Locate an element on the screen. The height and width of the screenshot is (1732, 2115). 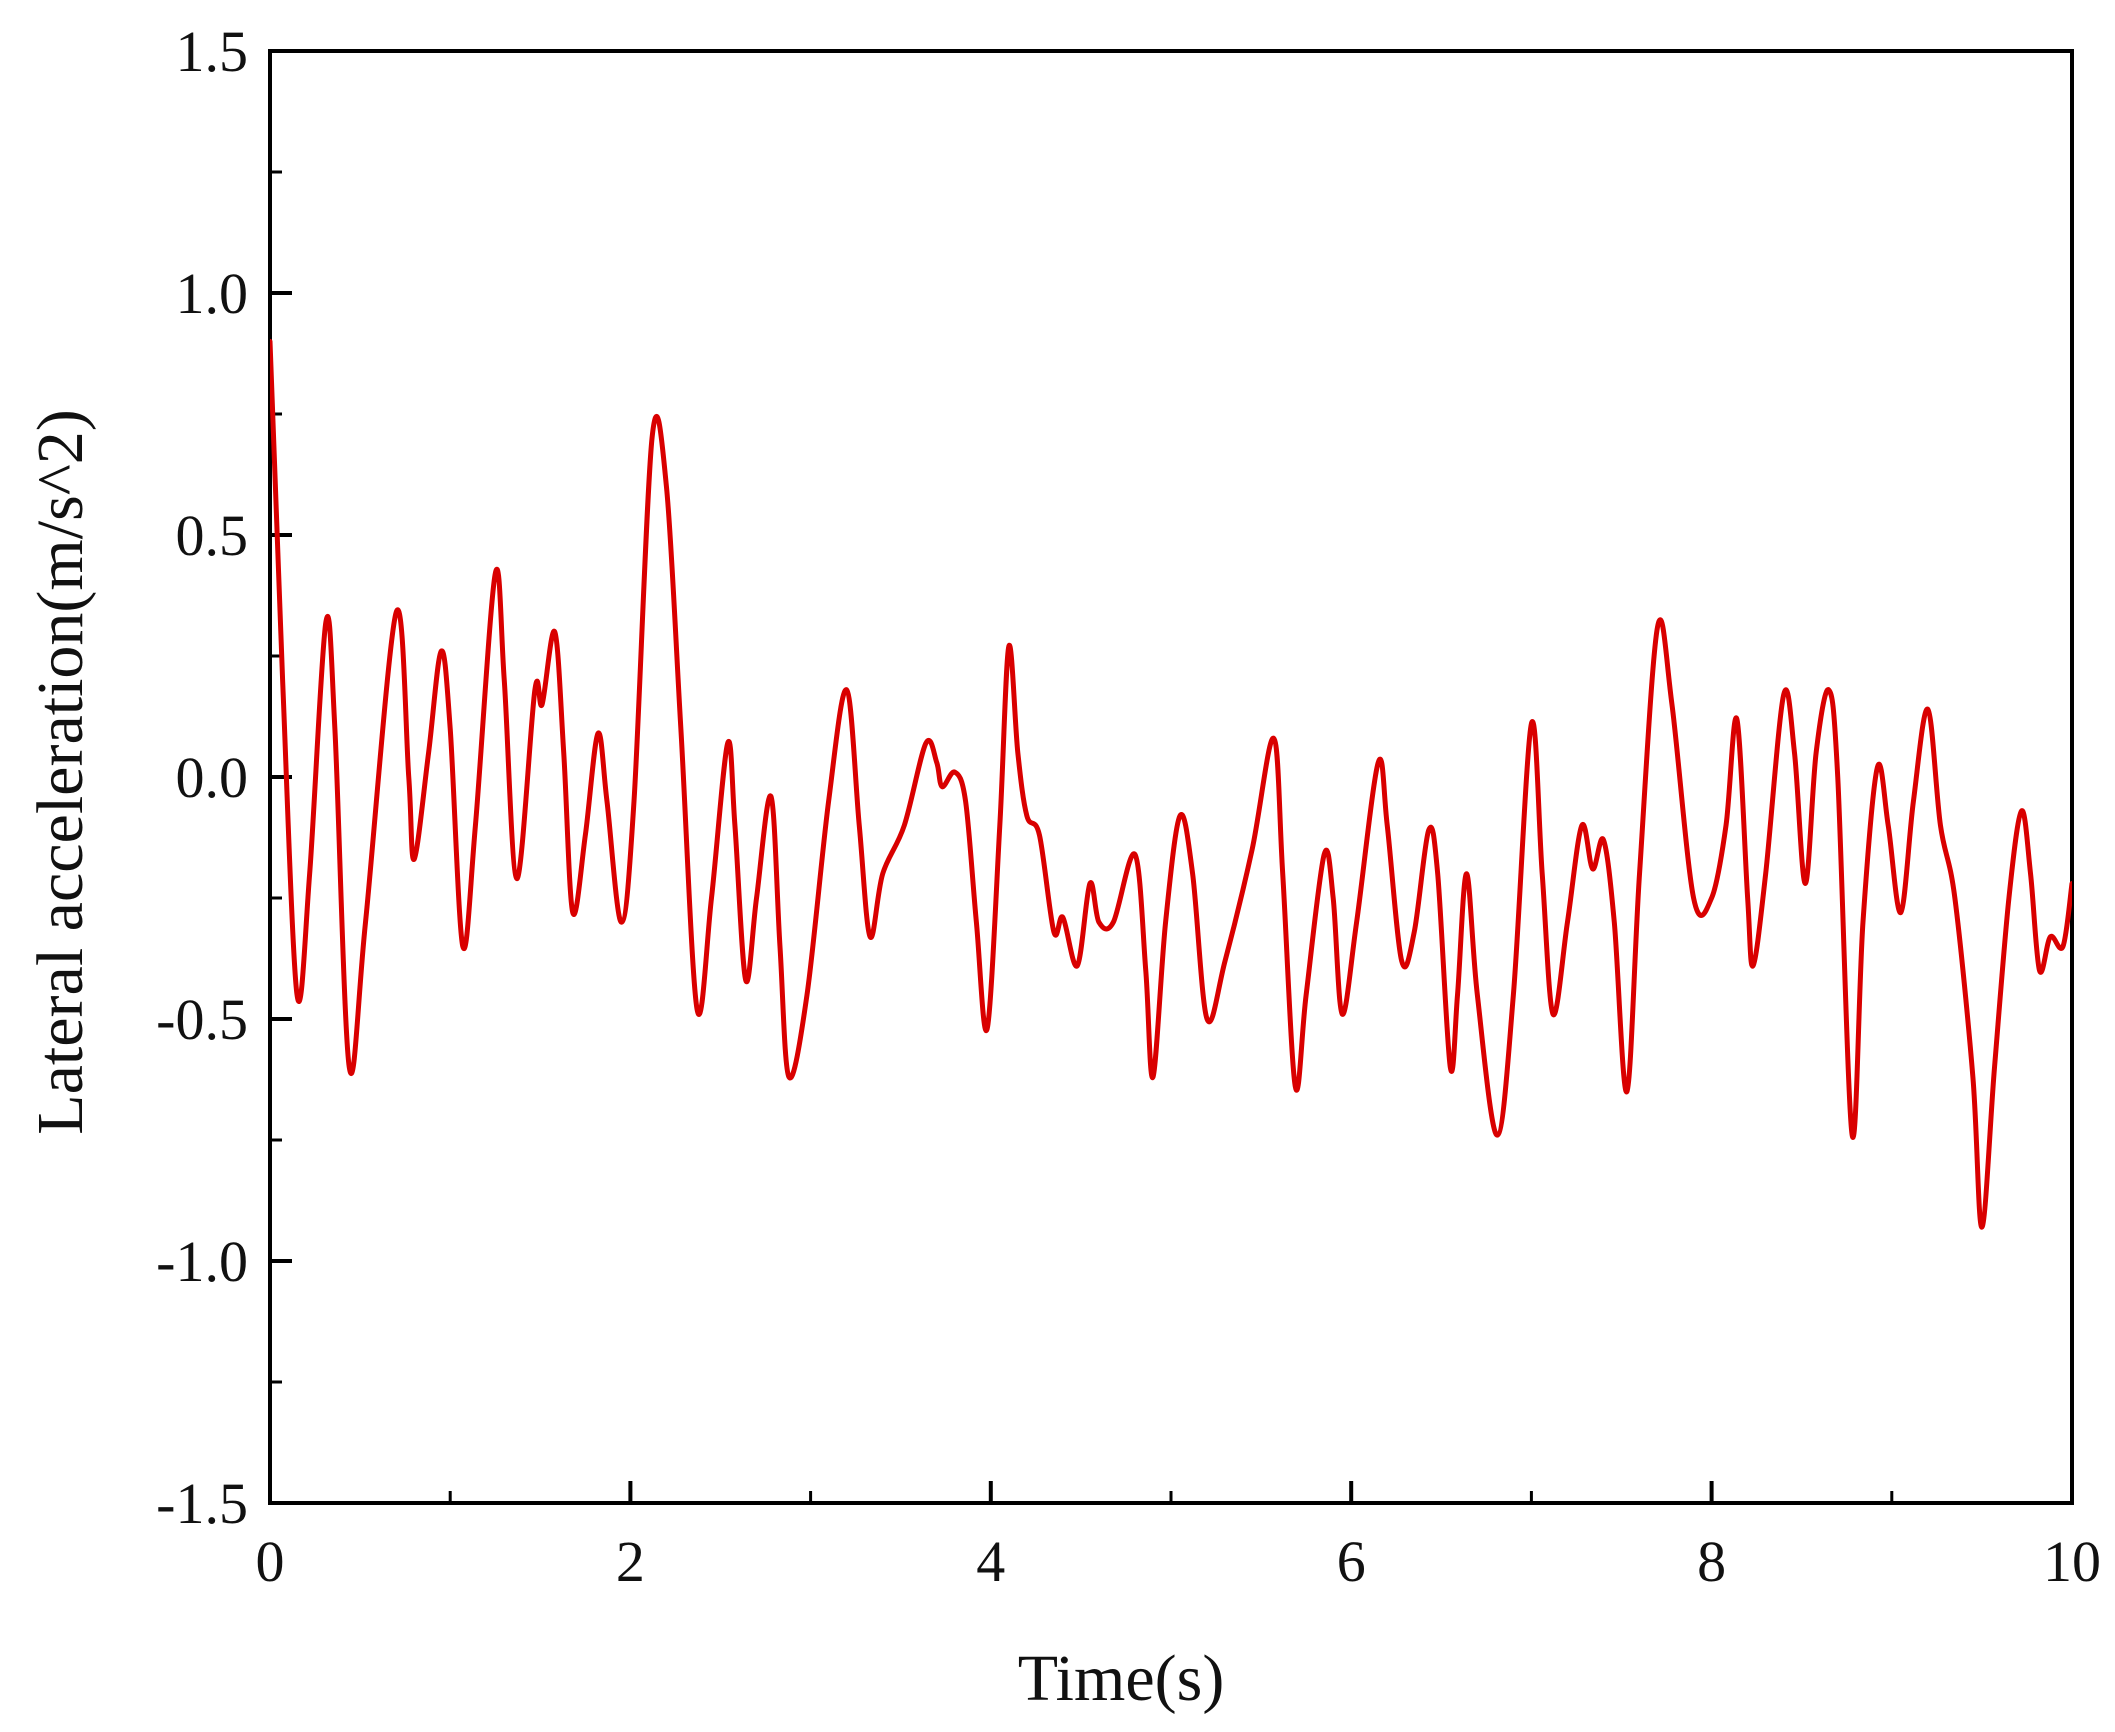
y-tick-label: -1.5 is located at coordinates (202, 1503).